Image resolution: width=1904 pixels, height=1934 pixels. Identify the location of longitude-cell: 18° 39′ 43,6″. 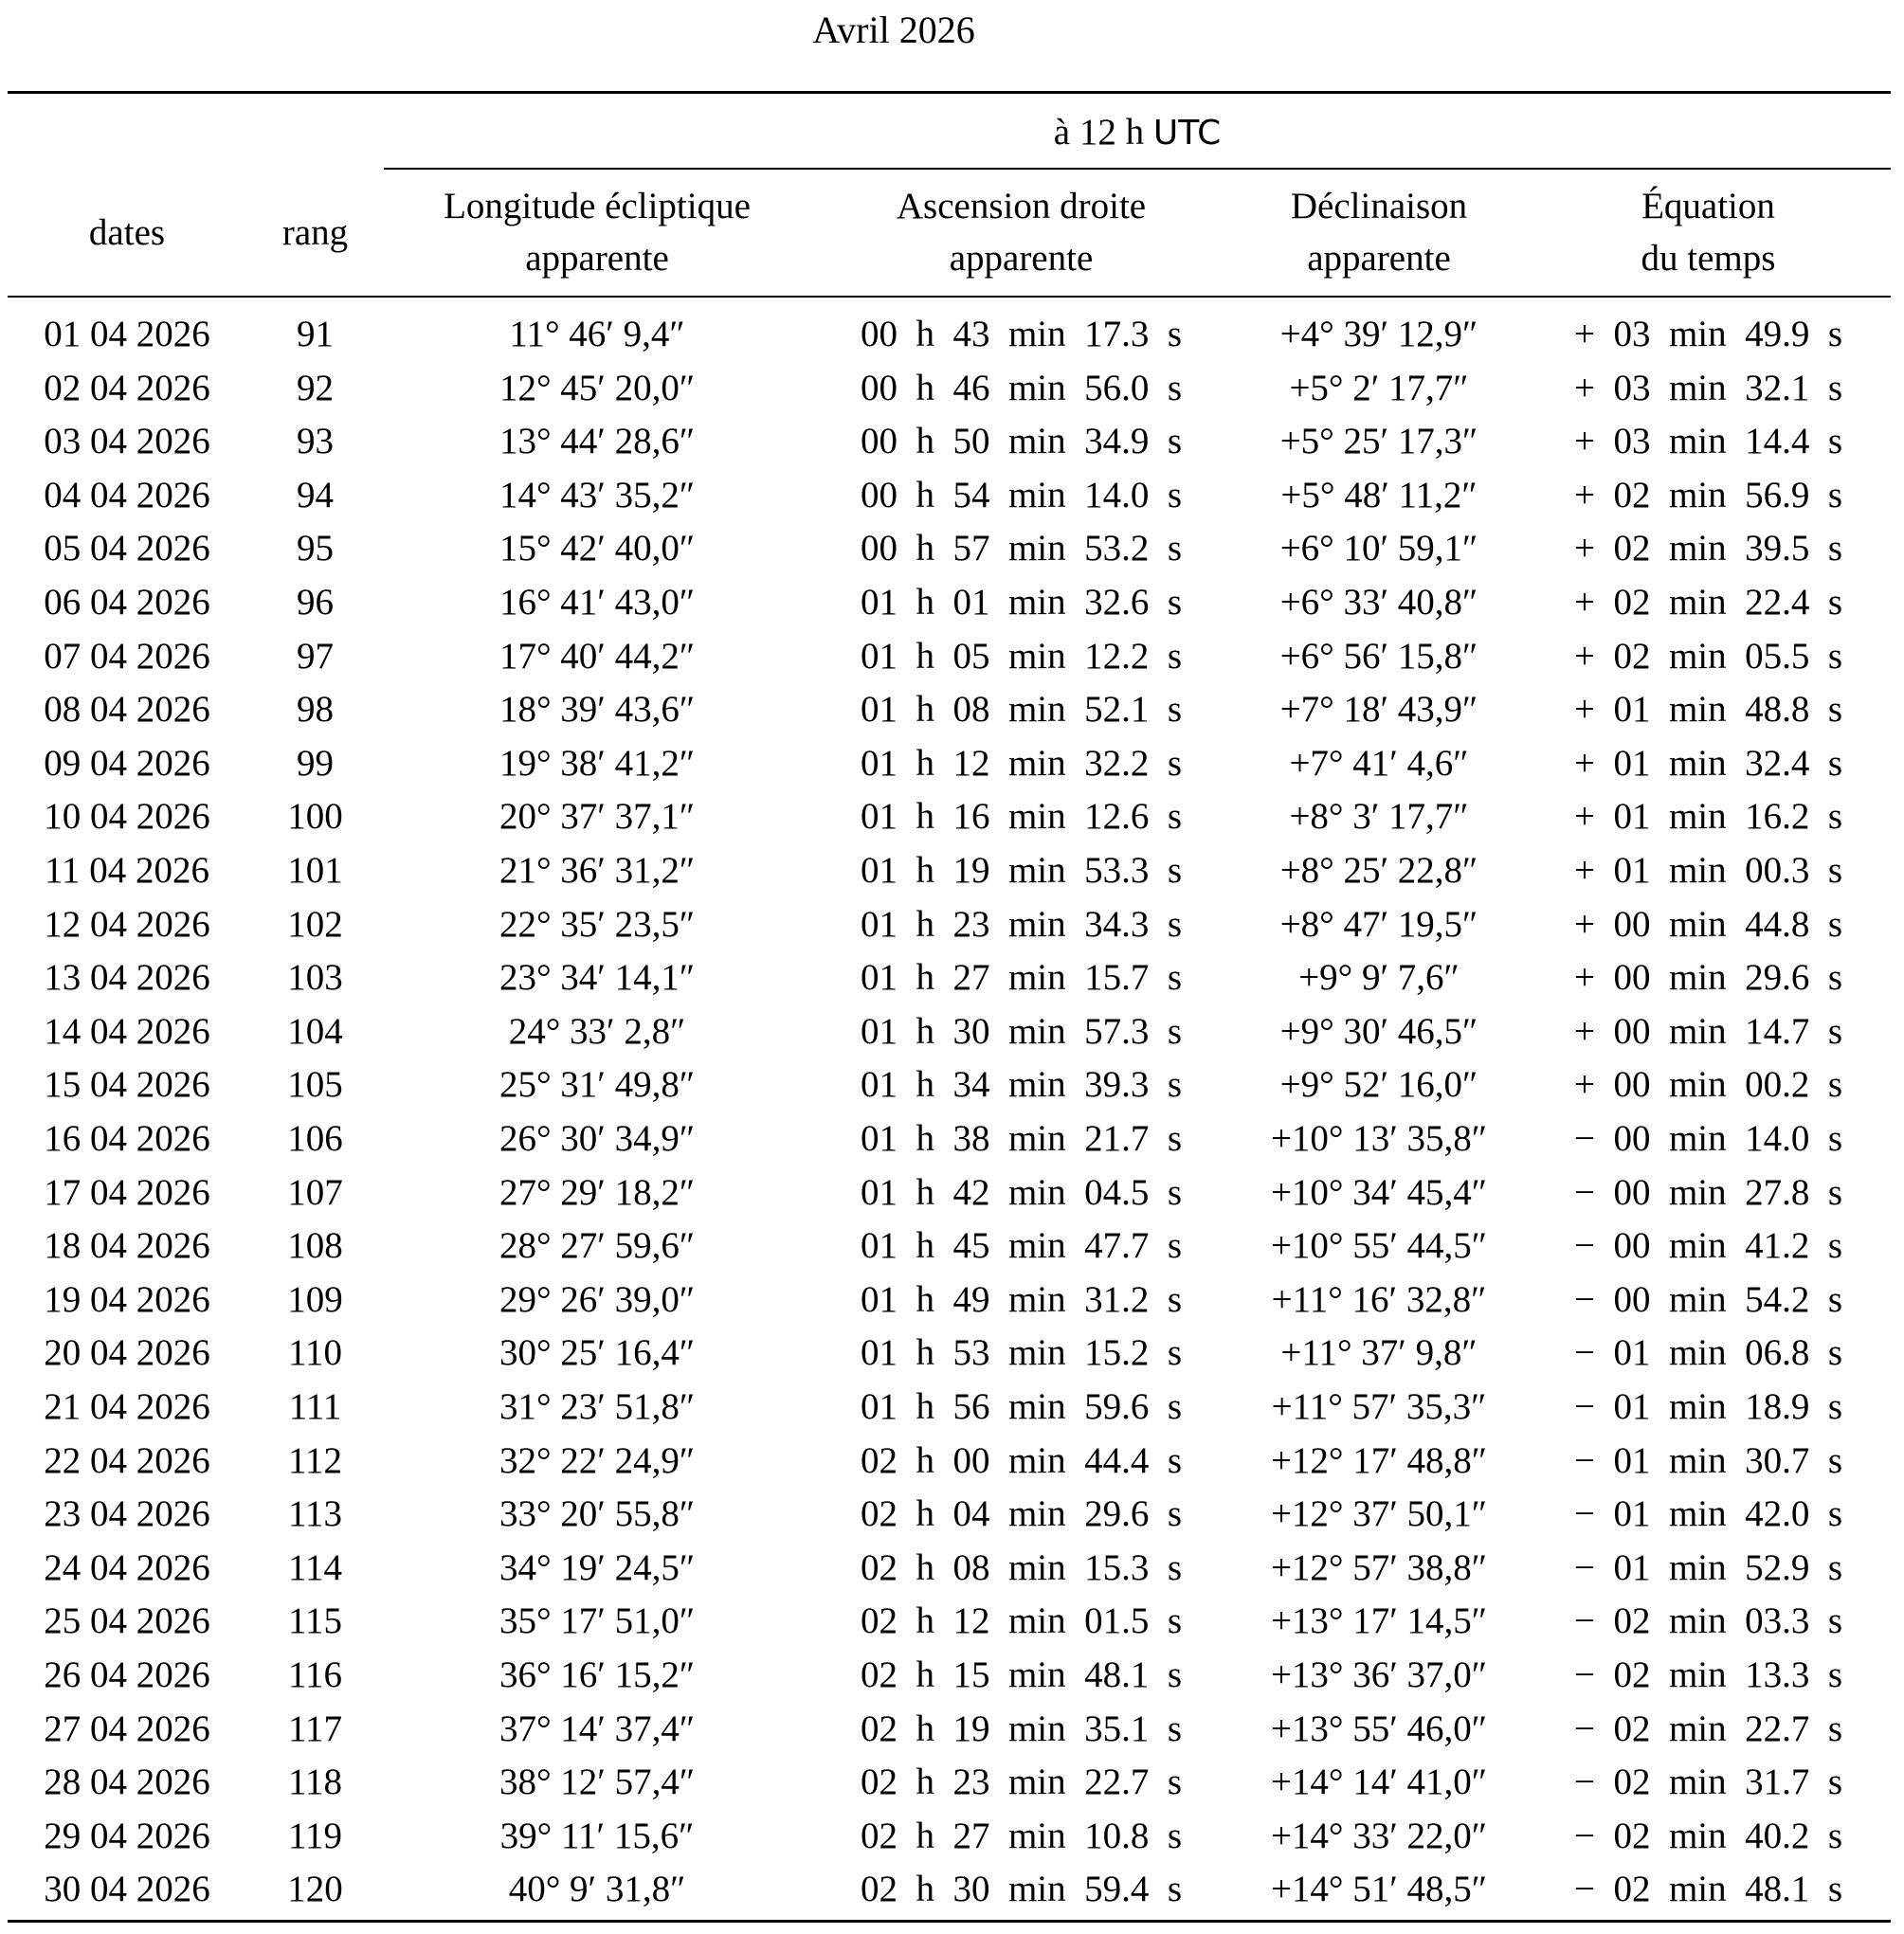
(597, 710).